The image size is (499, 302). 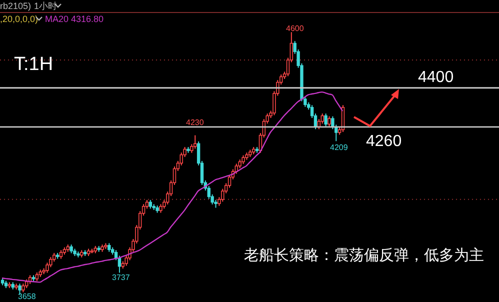 What do you see at coordinates (436, 77) in the screenshot?
I see `ref-line-label: 4400` at bounding box center [436, 77].